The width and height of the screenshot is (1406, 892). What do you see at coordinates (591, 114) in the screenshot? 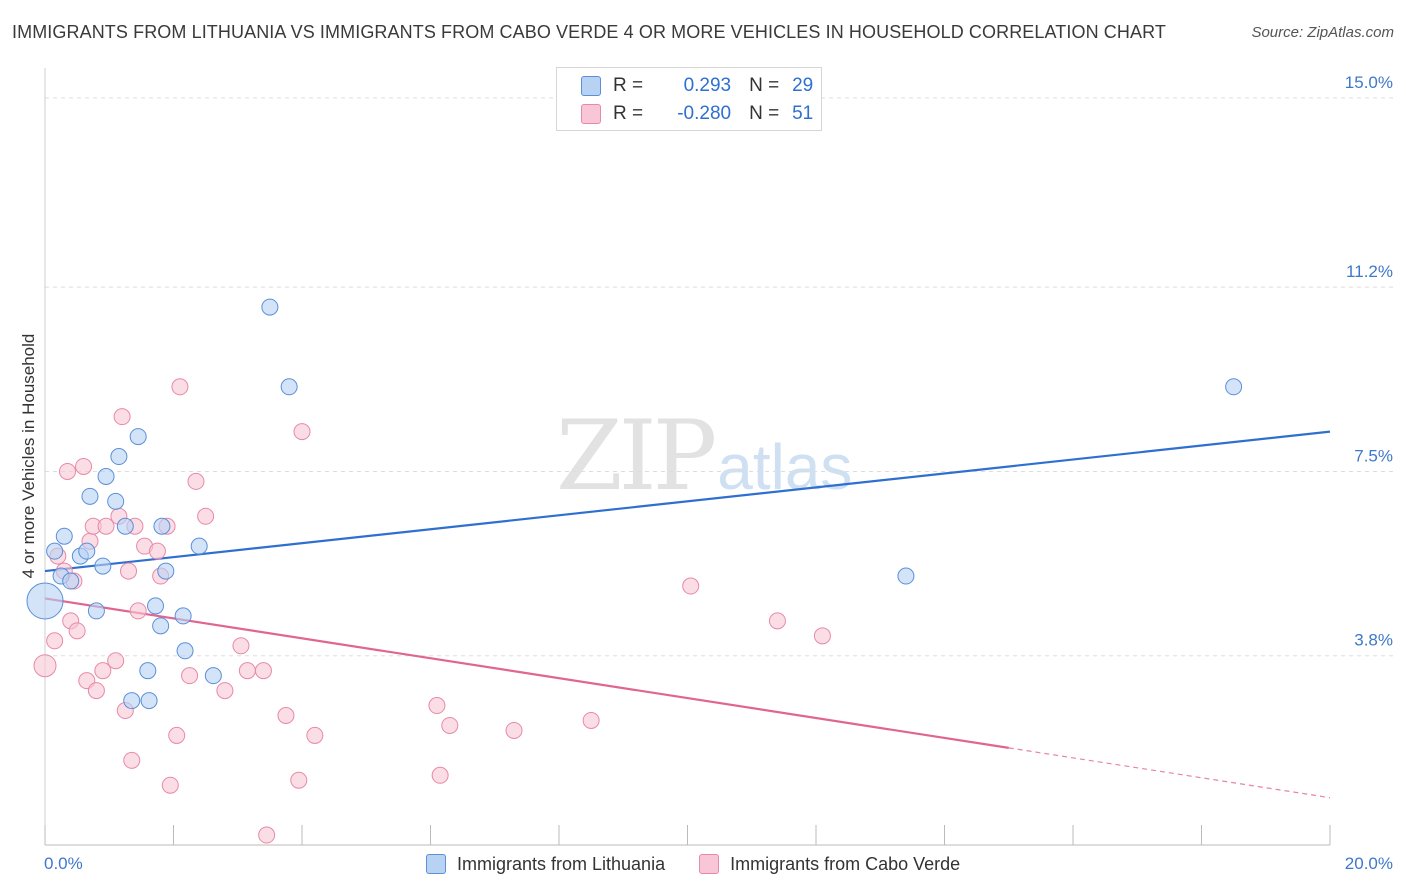
I see `caboverde-swatch` at bounding box center [591, 114].